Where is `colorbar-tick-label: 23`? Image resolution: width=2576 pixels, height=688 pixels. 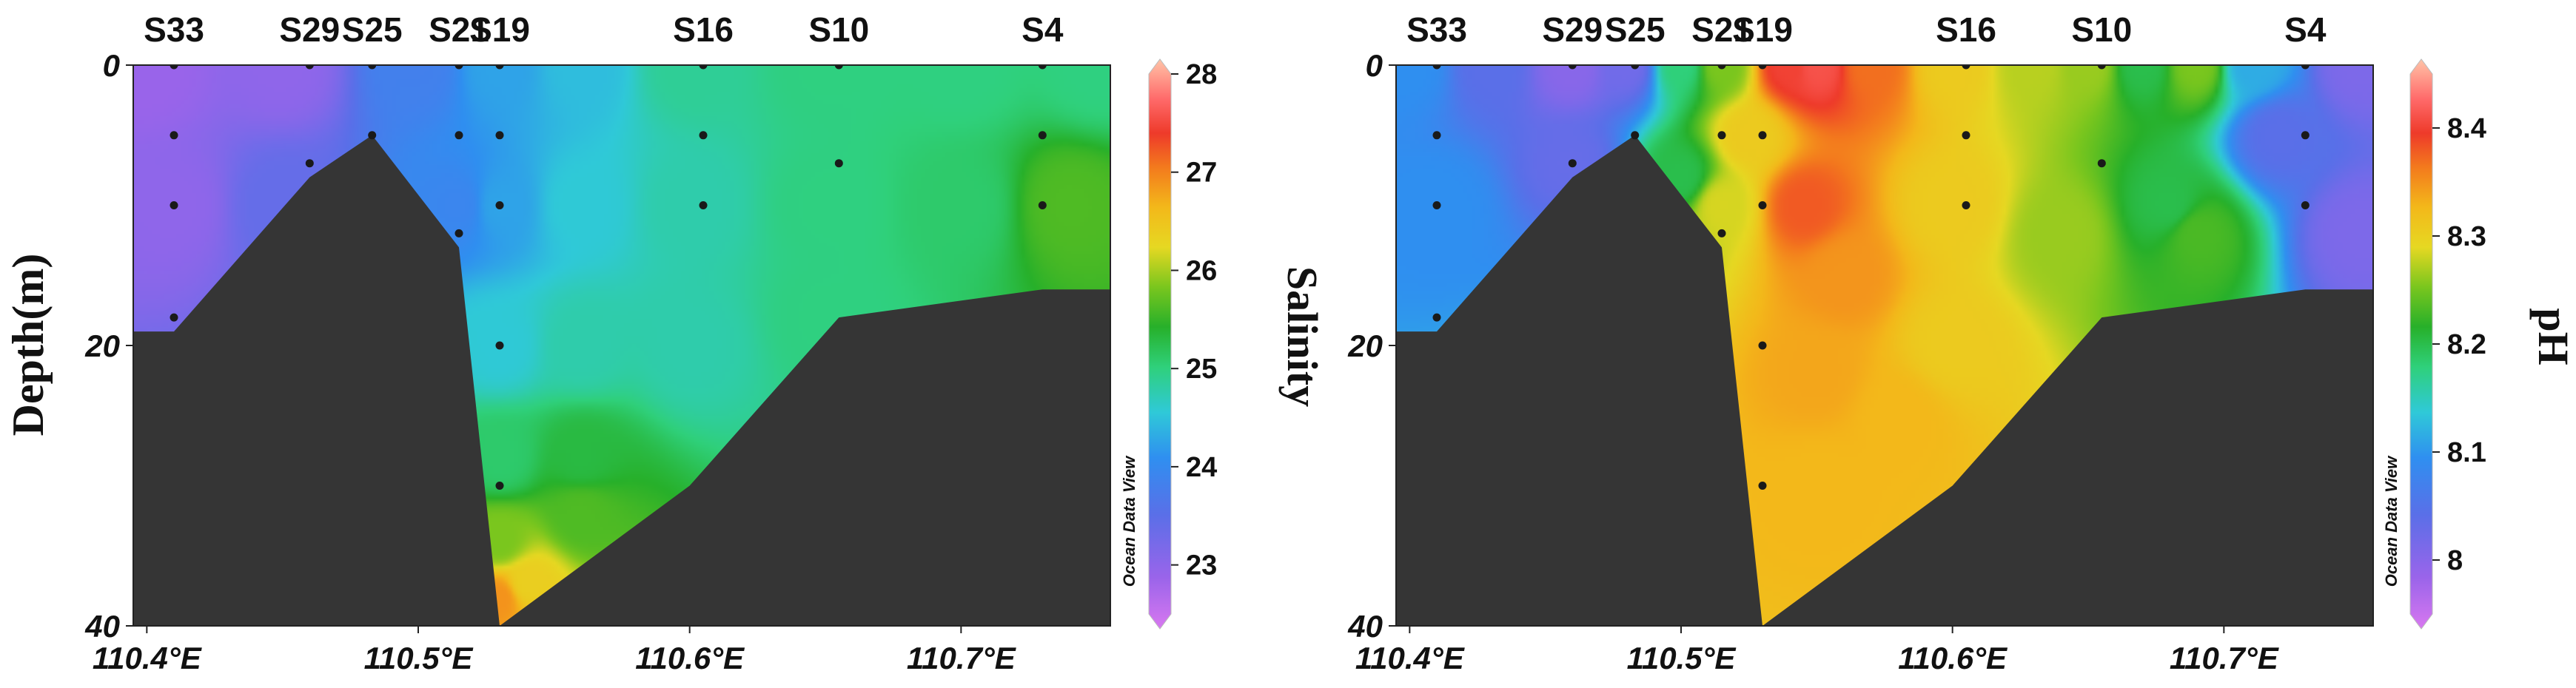
colorbar-tick-label: 23 is located at coordinates (1201, 565).